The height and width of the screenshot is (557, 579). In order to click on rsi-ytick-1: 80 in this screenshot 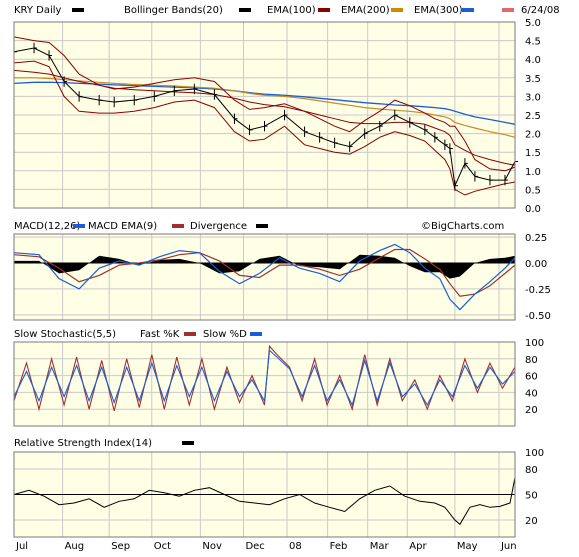, I will do `click(531, 470)`.